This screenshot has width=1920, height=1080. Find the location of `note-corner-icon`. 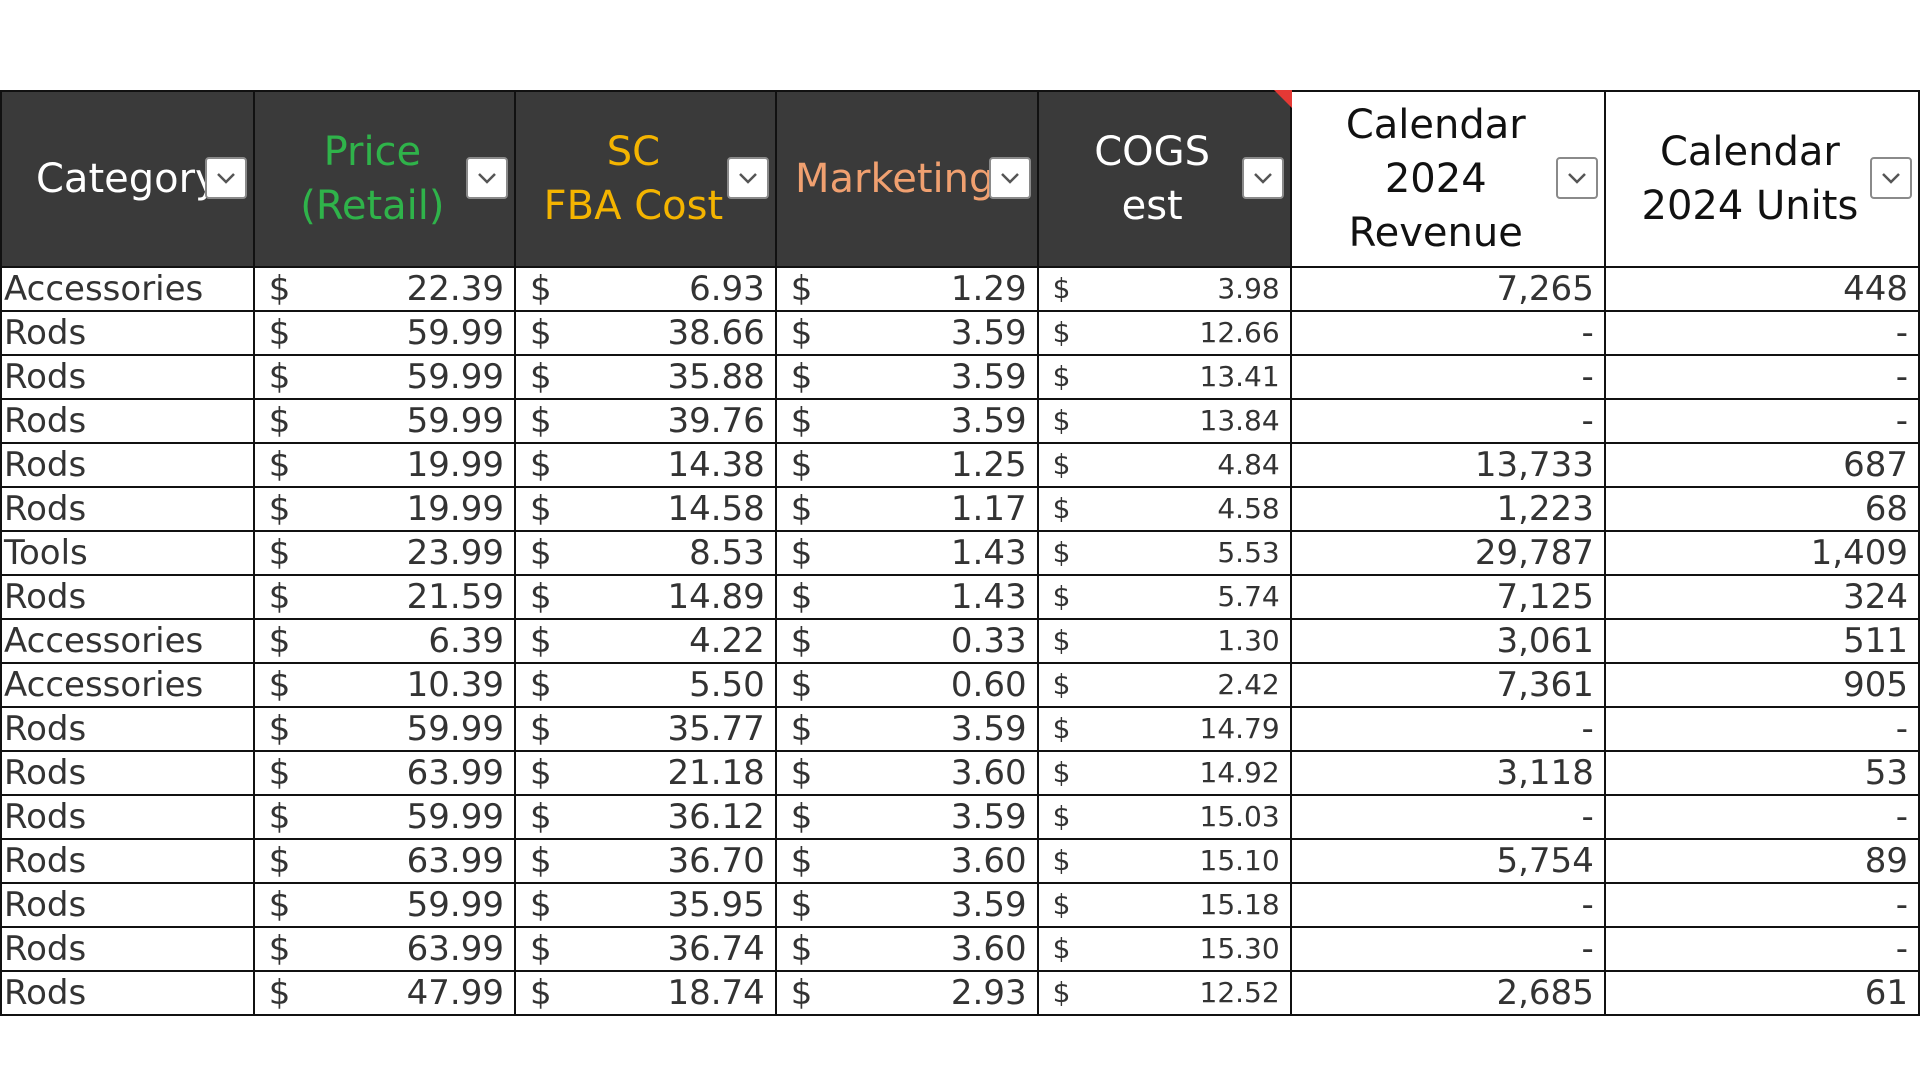

note-corner-icon is located at coordinates (1282, 99).